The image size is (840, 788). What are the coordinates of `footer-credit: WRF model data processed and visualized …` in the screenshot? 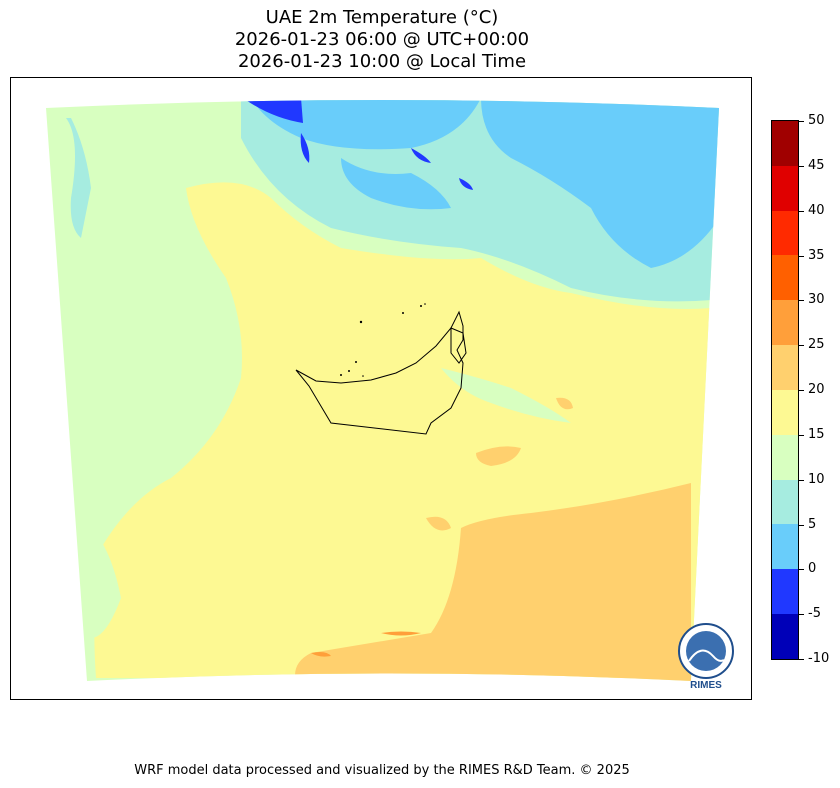 It's located at (382, 770).